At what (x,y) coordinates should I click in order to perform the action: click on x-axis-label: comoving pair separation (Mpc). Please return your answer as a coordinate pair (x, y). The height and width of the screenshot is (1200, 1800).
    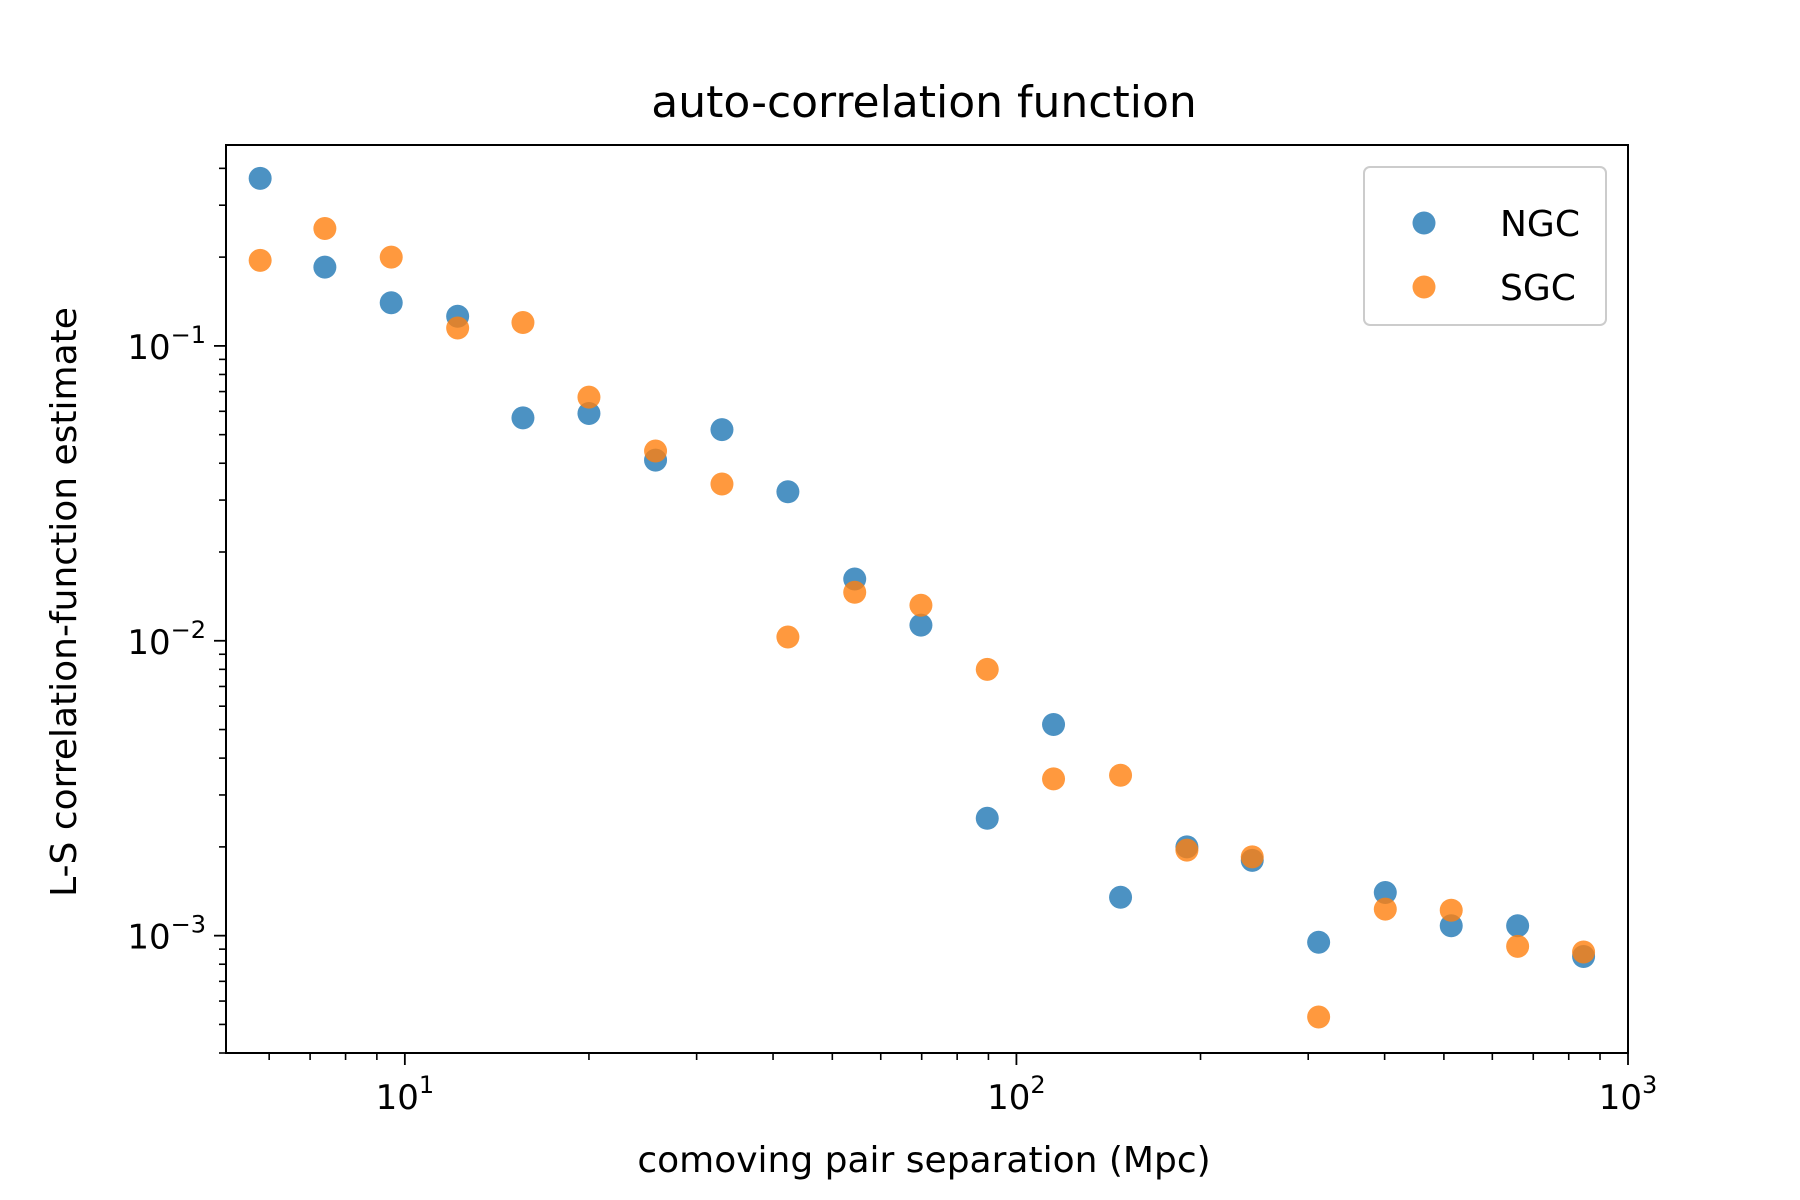
    Looking at the image, I should click on (923, 1160).